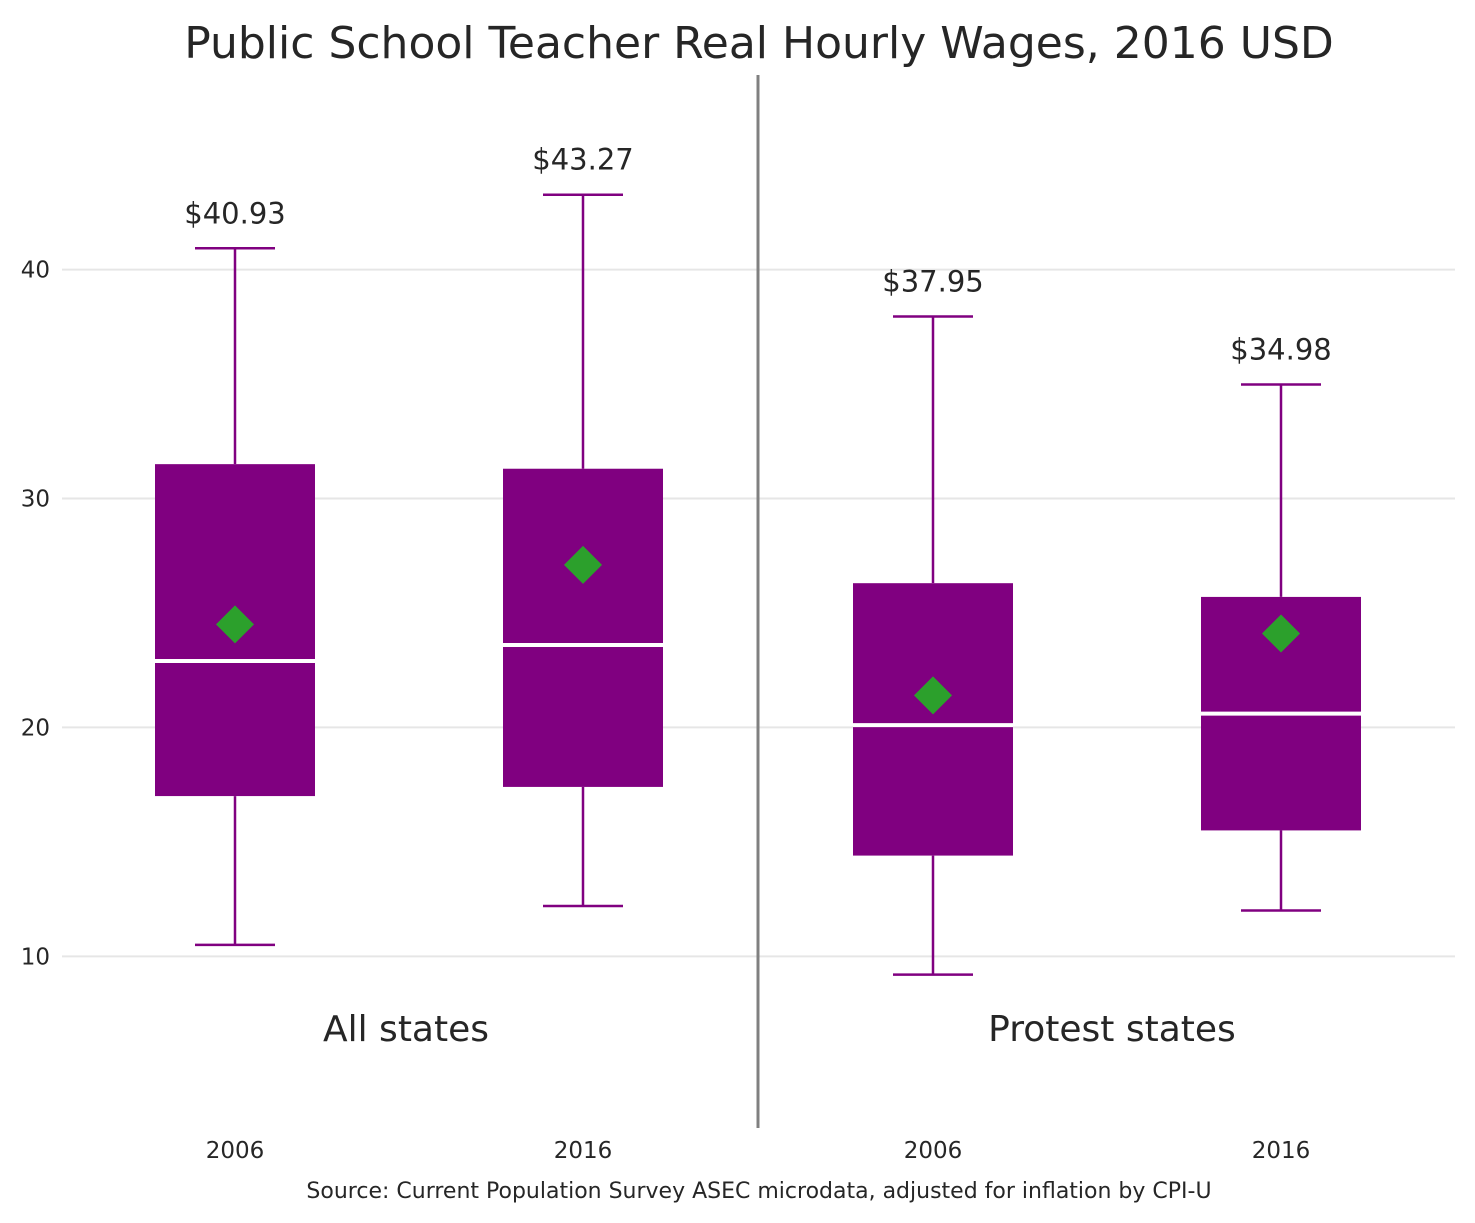  What do you see at coordinates (234, 213) in the screenshot?
I see `max-value-label: $40.93` at bounding box center [234, 213].